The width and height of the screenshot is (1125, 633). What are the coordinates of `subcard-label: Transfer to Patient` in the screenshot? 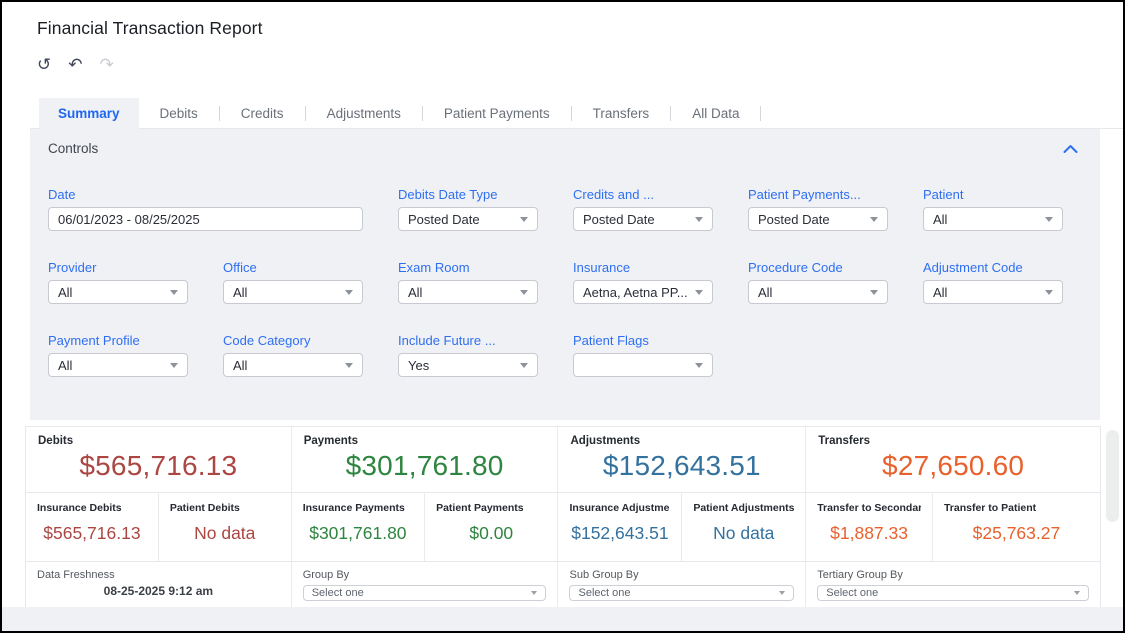 It's located at (990, 508).